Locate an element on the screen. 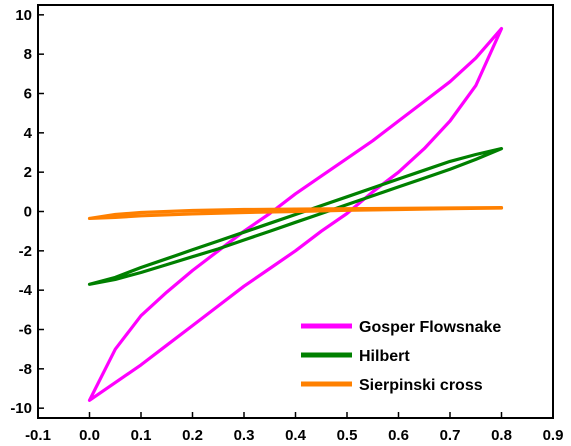  x-tick-label: 0.4 is located at coordinates (296, 435).